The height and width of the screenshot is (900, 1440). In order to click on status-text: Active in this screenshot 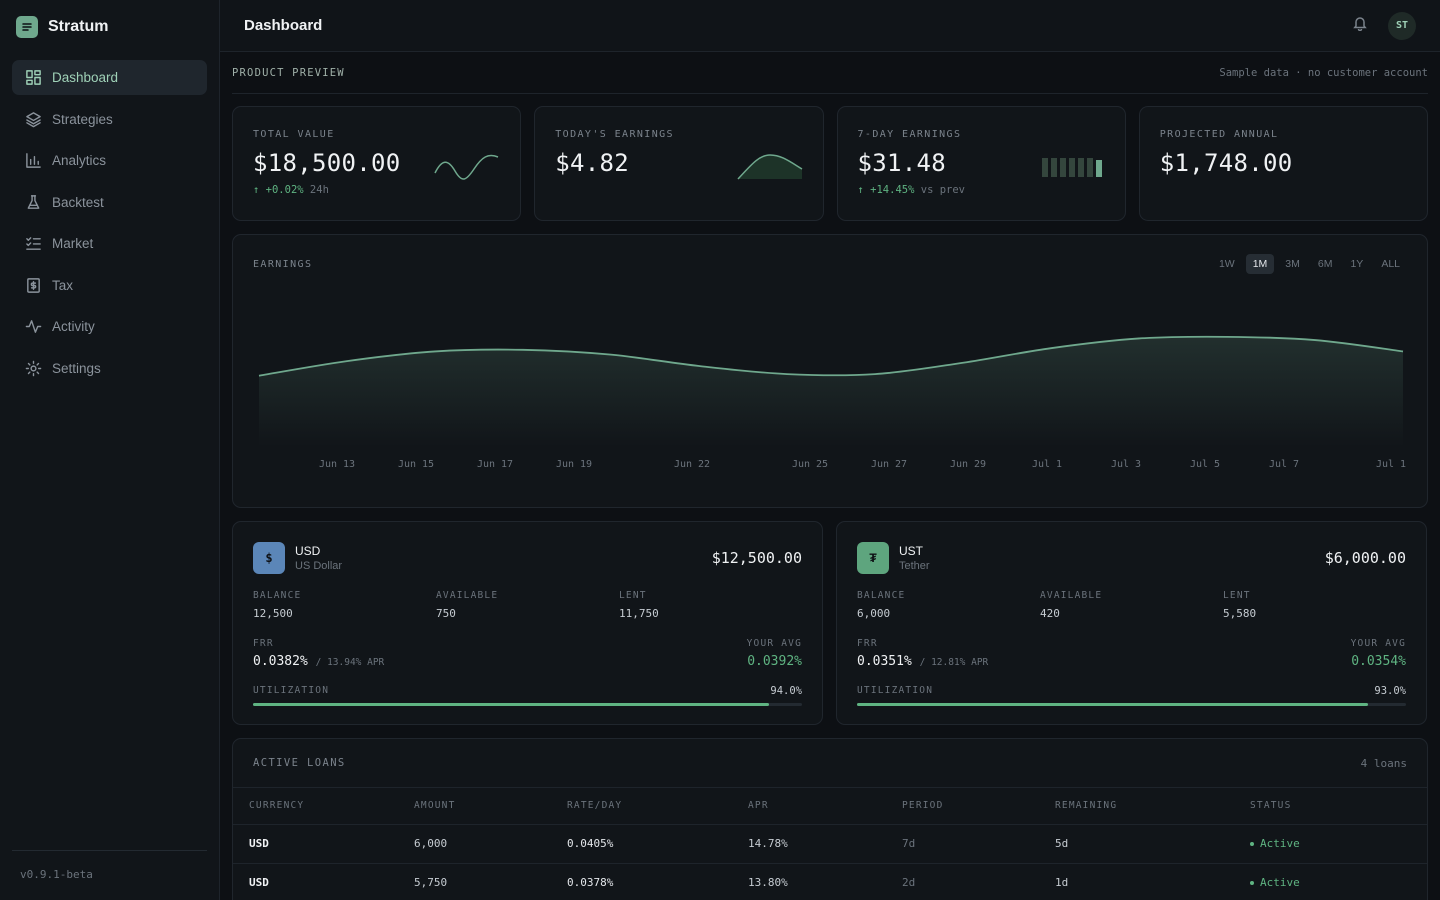, I will do `click(1280, 882)`.